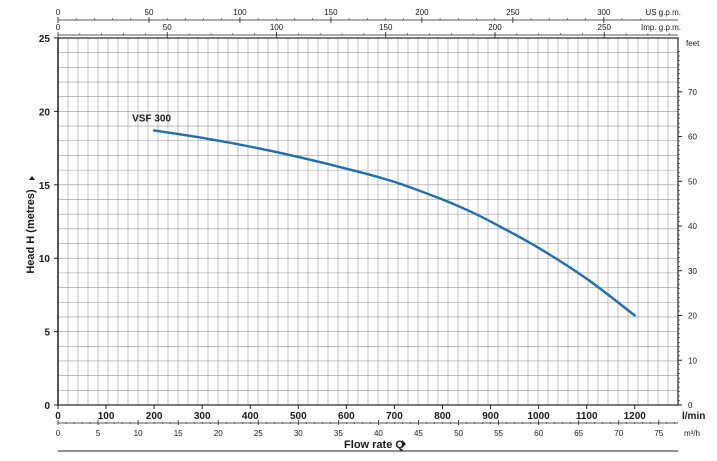 The image size is (717, 461). Describe the element at coordinates (47, 333) in the screenshot. I see `y-tick-label: 5` at that location.